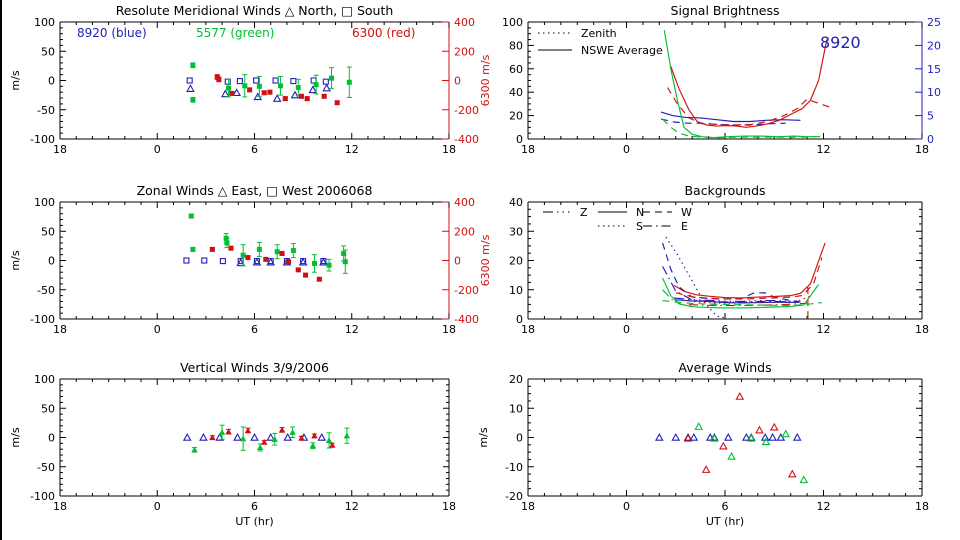  Describe the element at coordinates (731, 284) in the screenshot. I see `series-8920-E` at that location.